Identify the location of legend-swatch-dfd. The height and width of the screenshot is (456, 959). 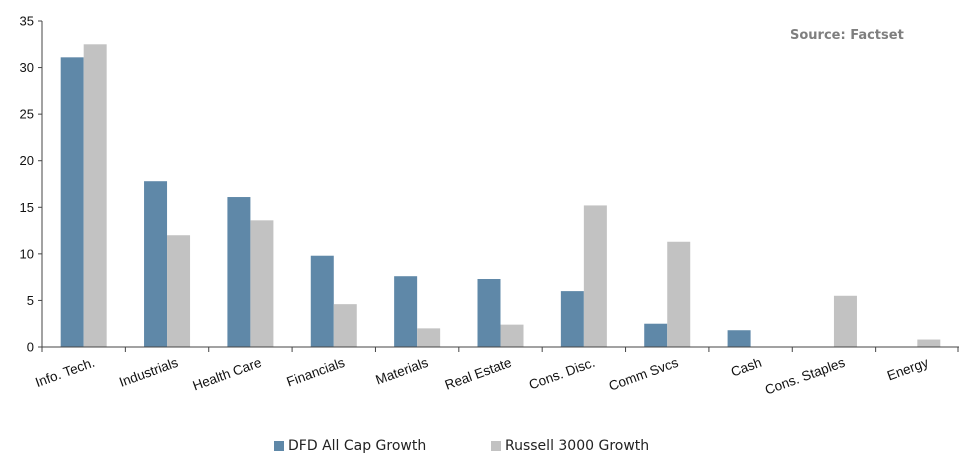
(279, 446).